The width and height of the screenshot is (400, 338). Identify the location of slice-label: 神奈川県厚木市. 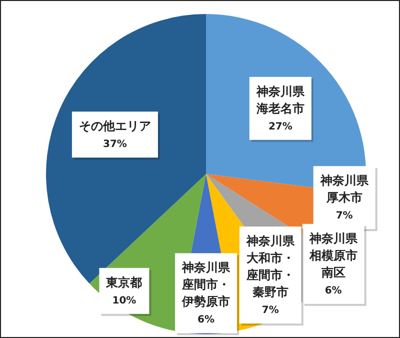
(344, 189).